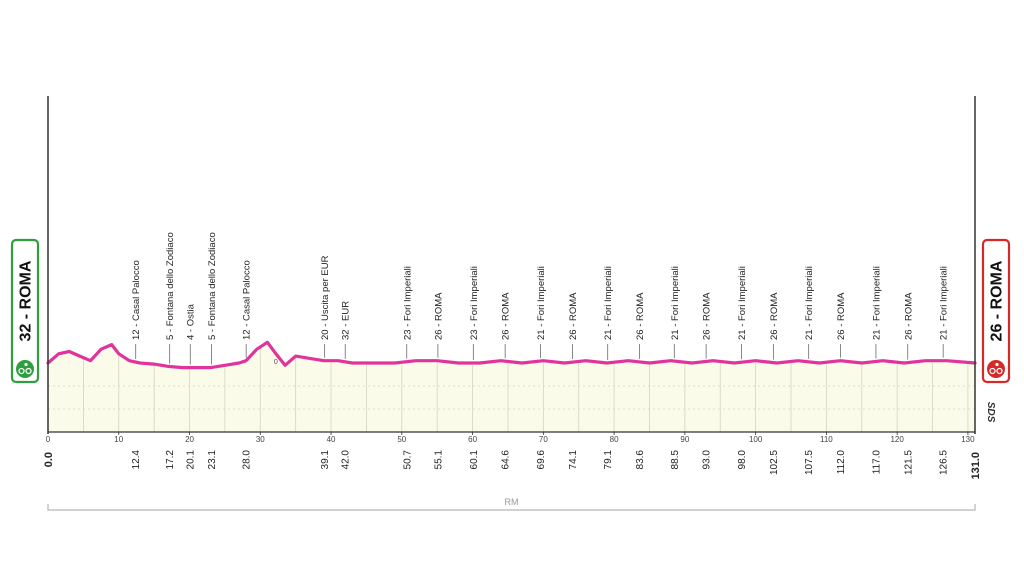 This screenshot has height=581, width=1024. I want to click on waypoint-km-label: 79.1, so click(608, 460).